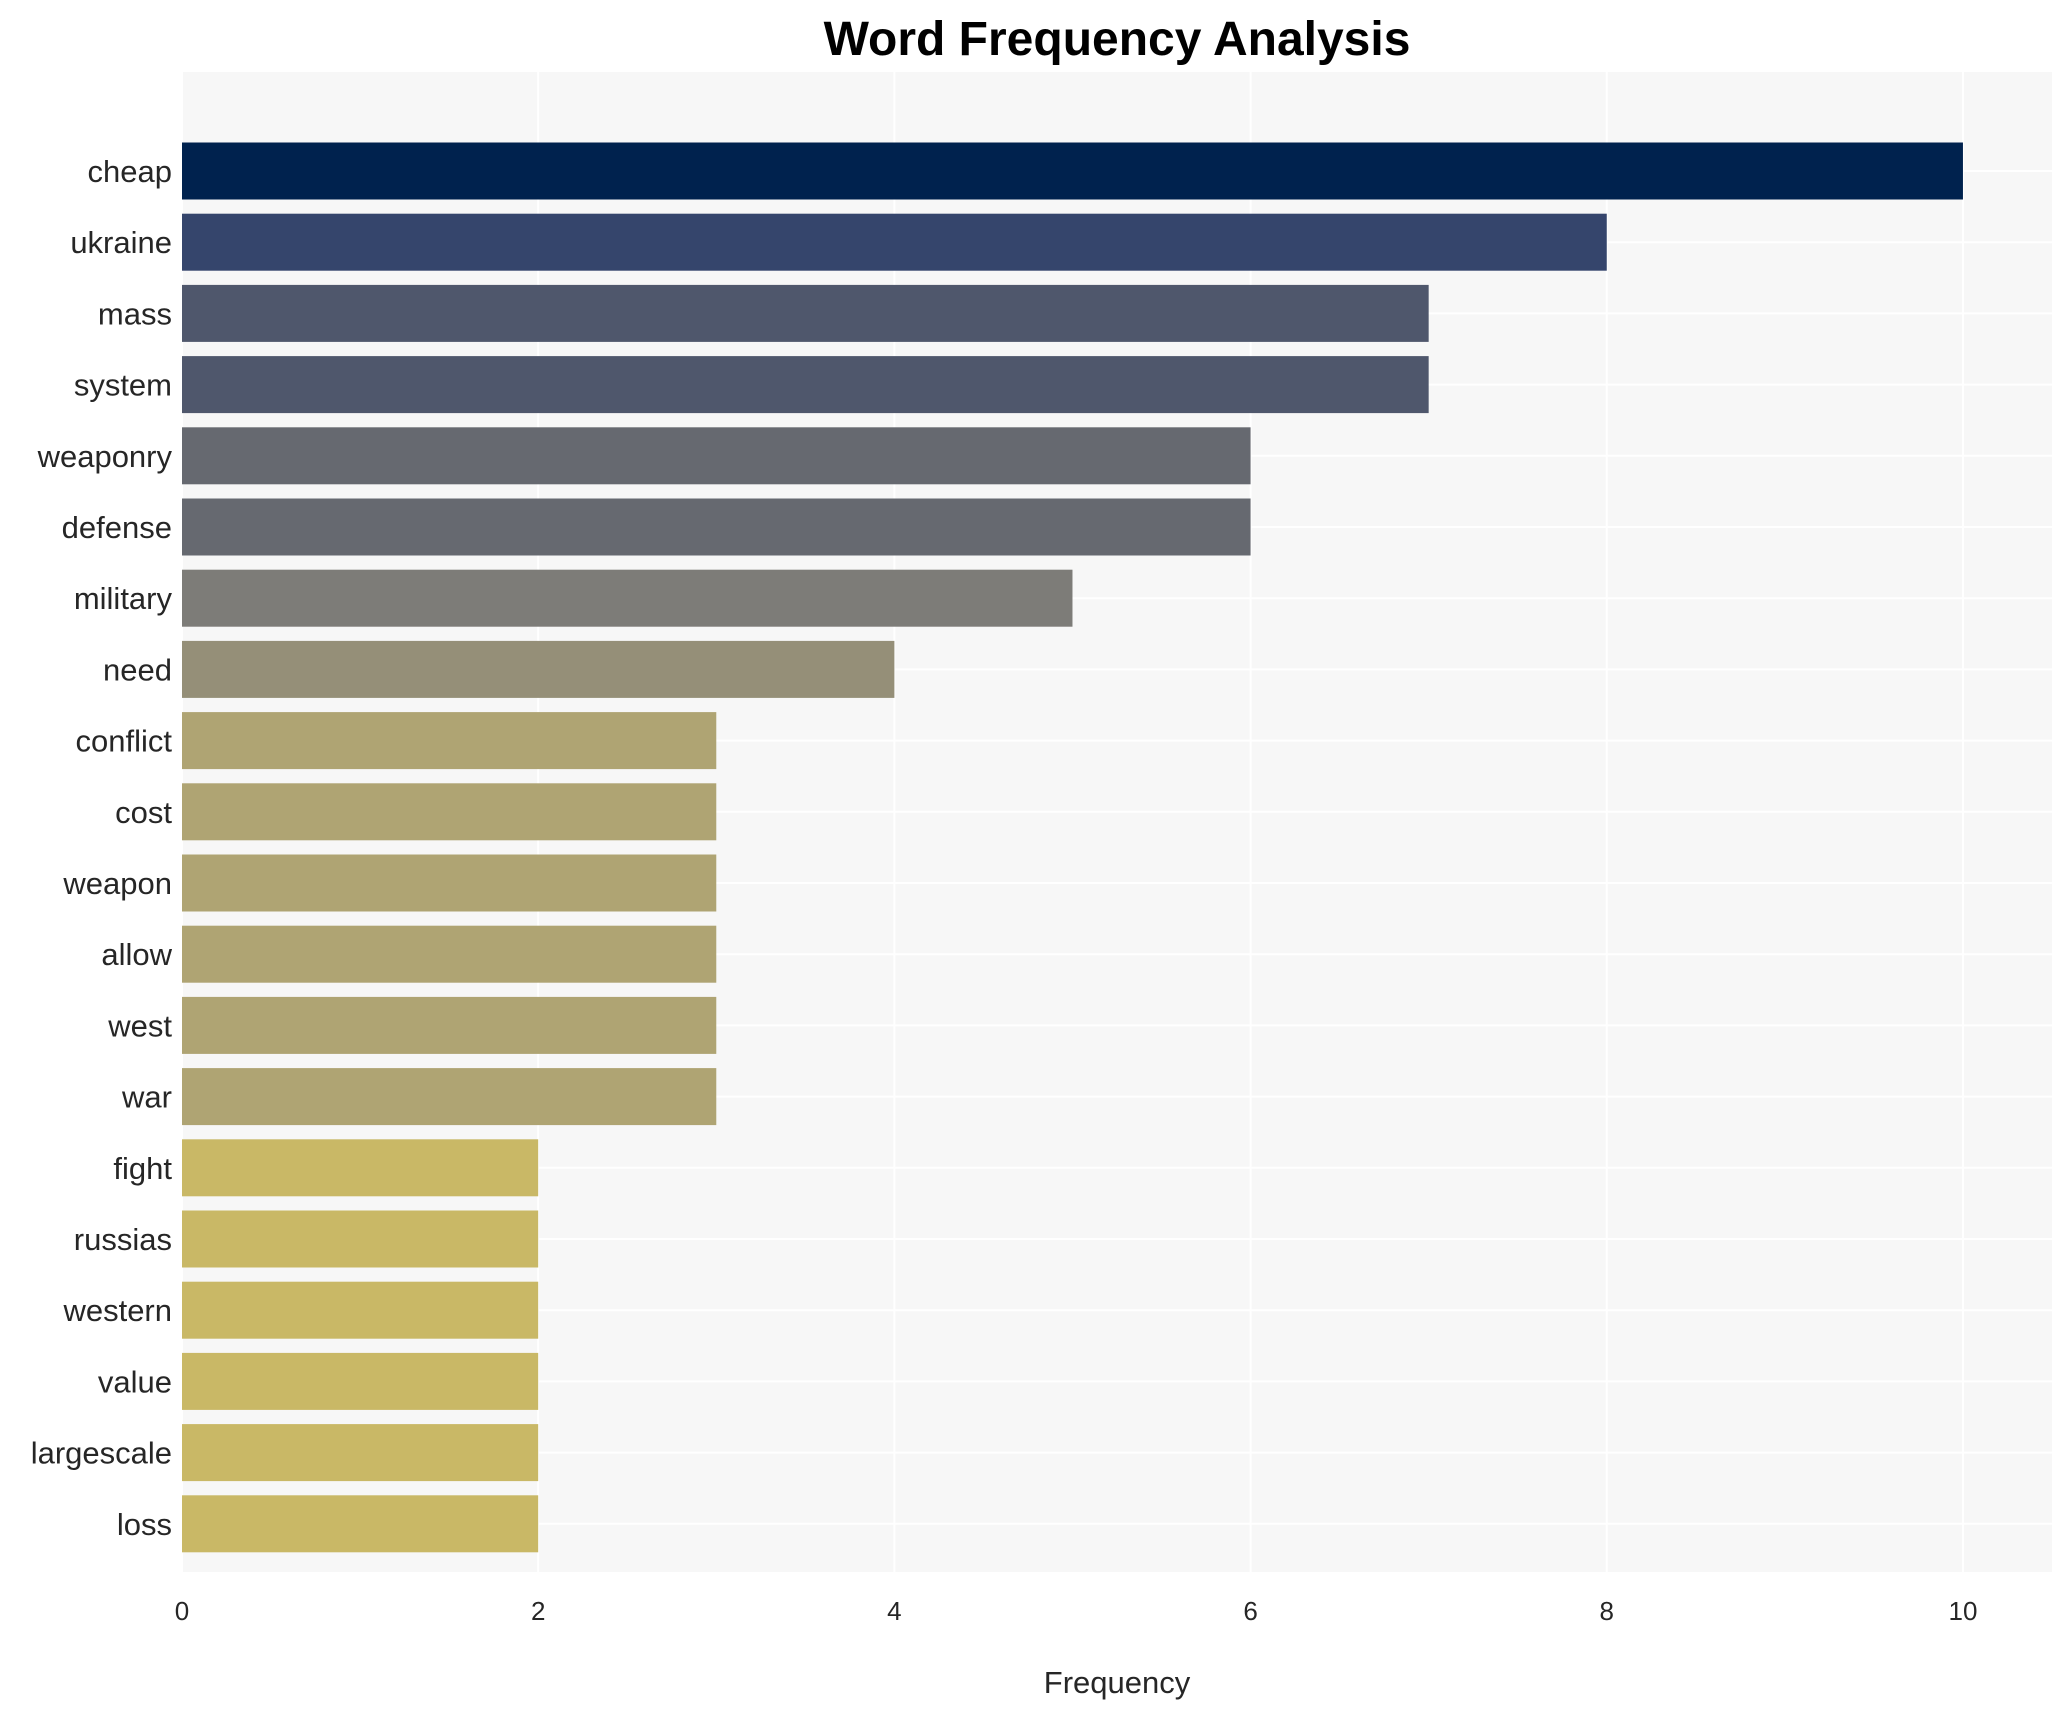 The height and width of the screenshot is (1710, 2061). What do you see at coordinates (139, 1025) in the screenshot?
I see `category-label-west: west` at bounding box center [139, 1025].